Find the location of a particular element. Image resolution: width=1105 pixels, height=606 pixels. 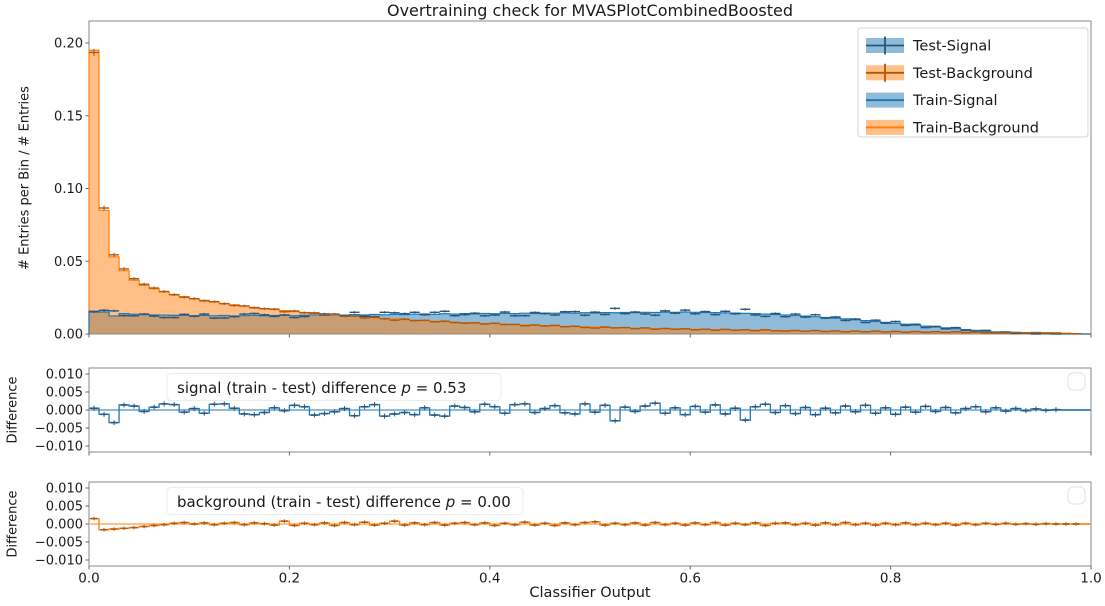

background-difference-series is located at coordinates (590, 524).